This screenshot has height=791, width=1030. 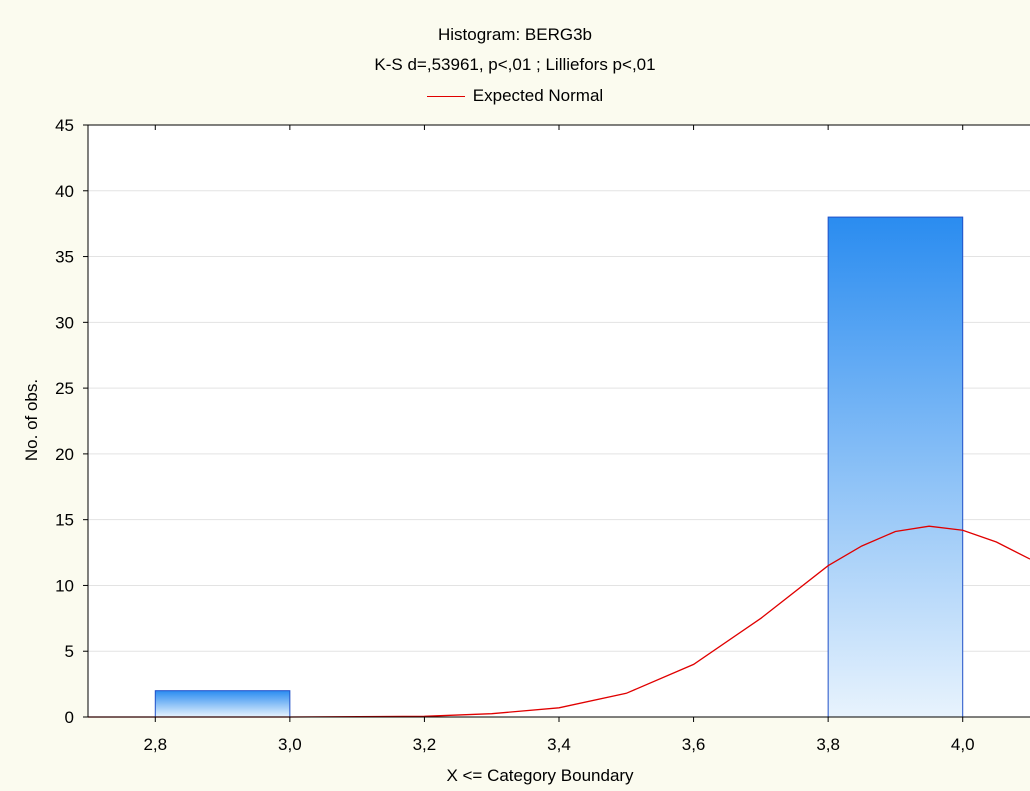 What do you see at coordinates (64, 454) in the screenshot?
I see `y-tick-label: 20` at bounding box center [64, 454].